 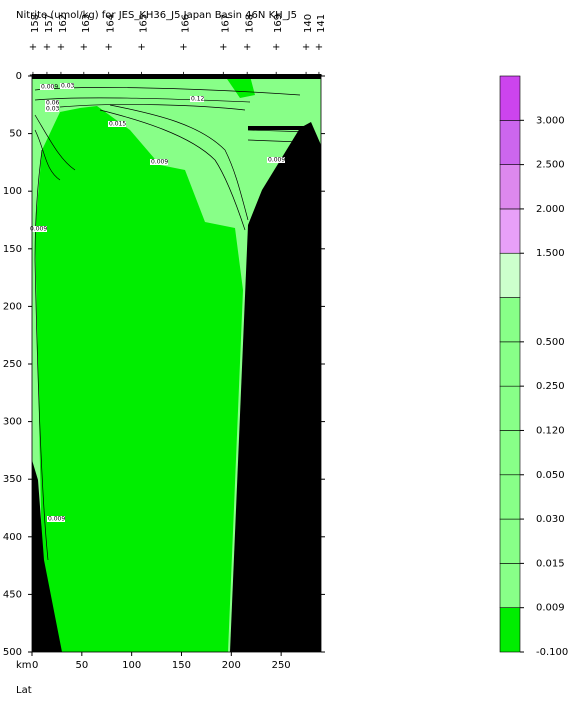 I want to click on contour-label: 0.015, so click(x=117, y=124).